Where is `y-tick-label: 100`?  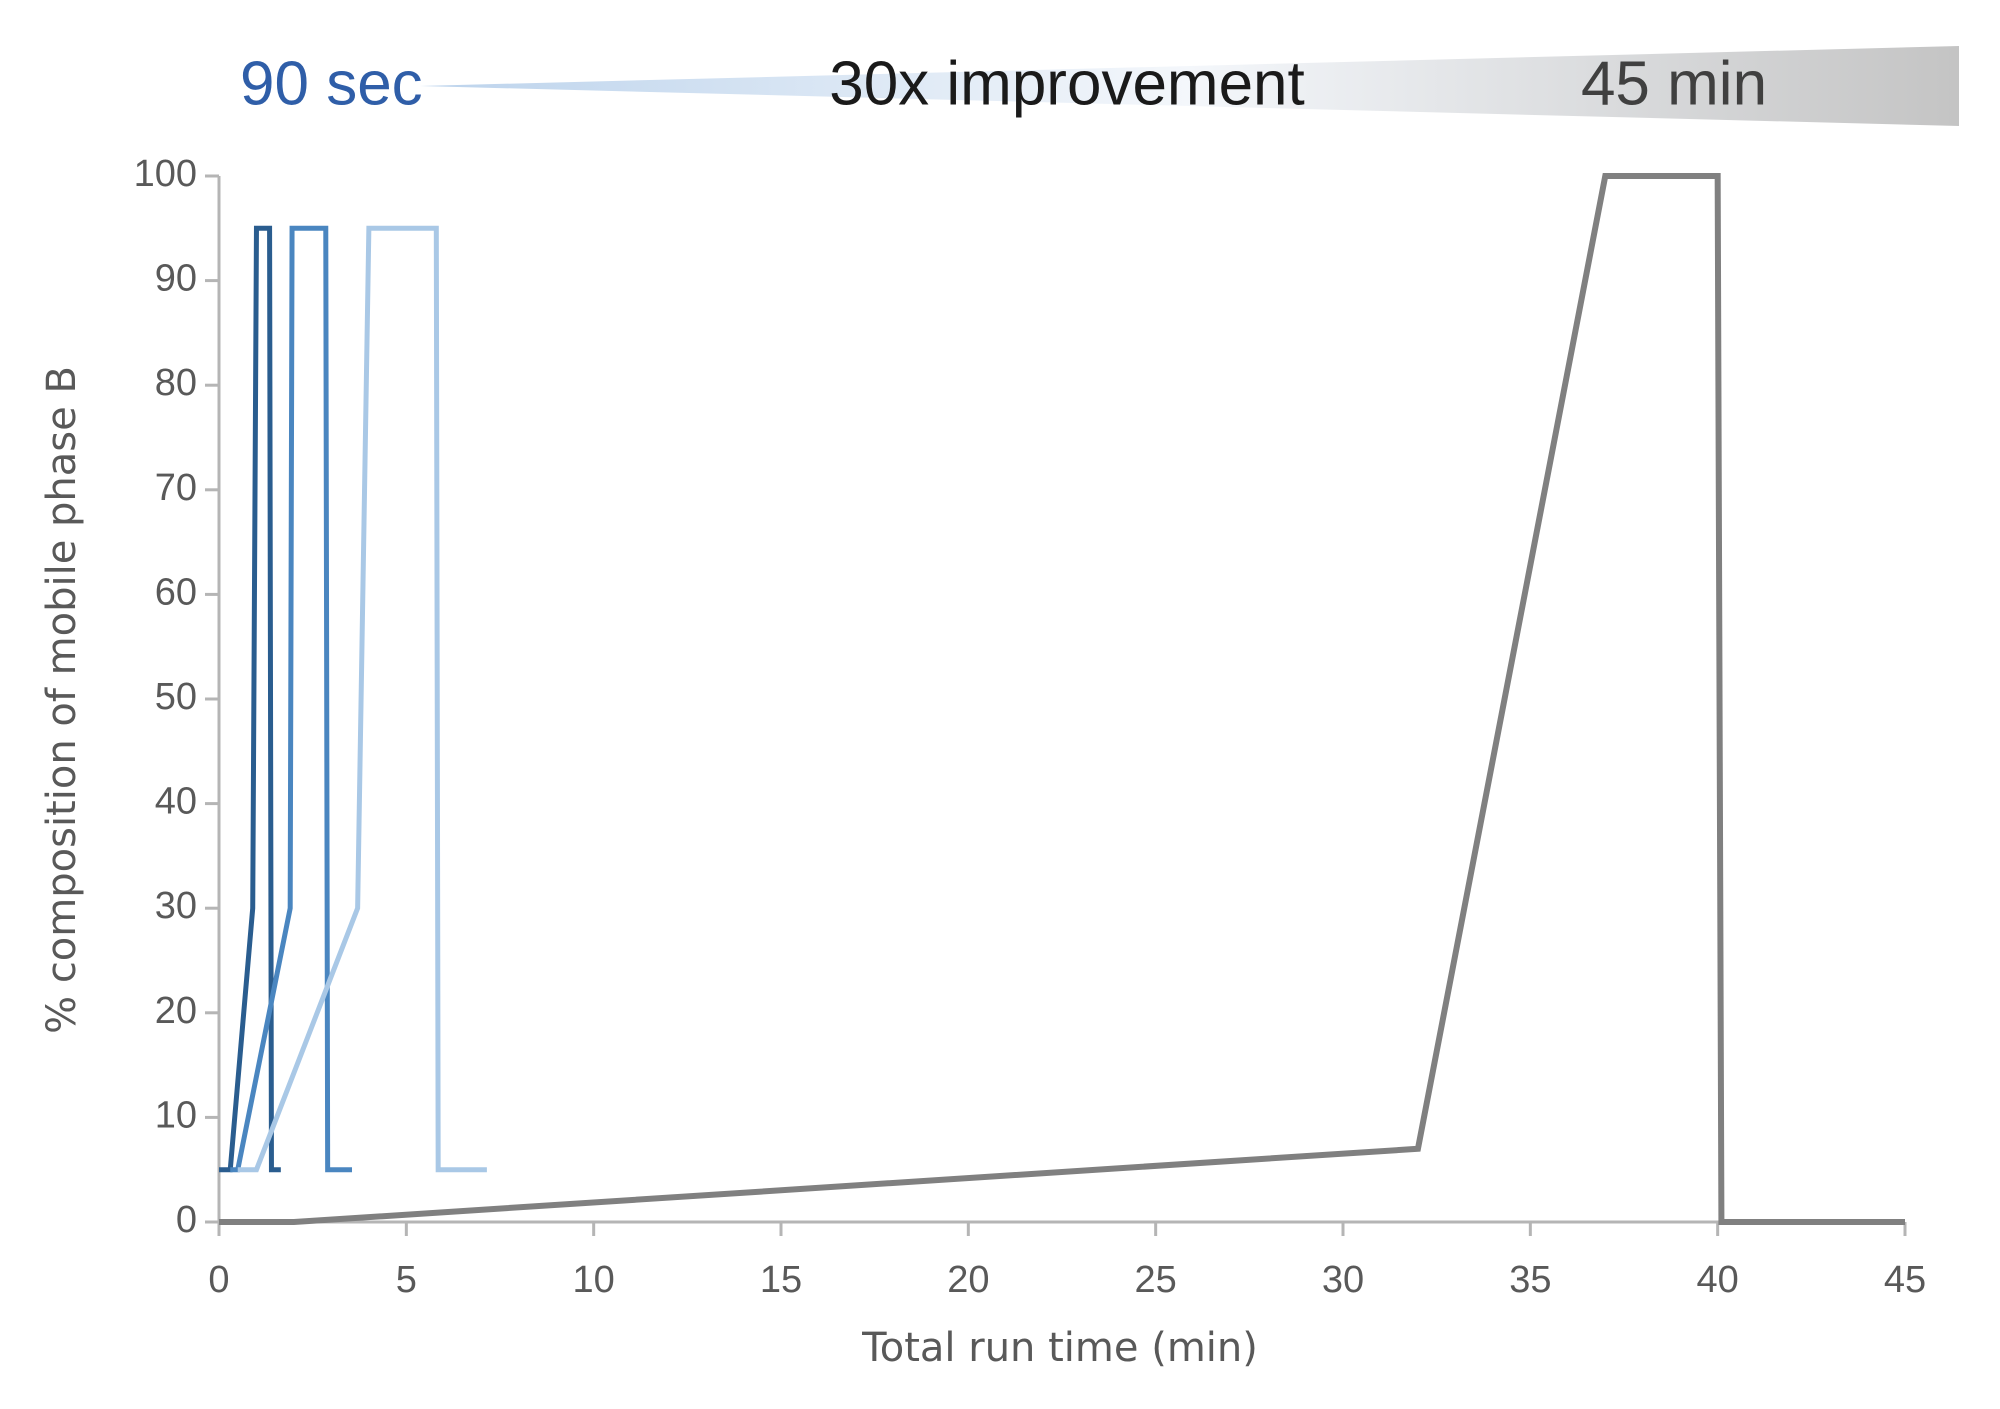
y-tick-label: 100 is located at coordinates (165, 174).